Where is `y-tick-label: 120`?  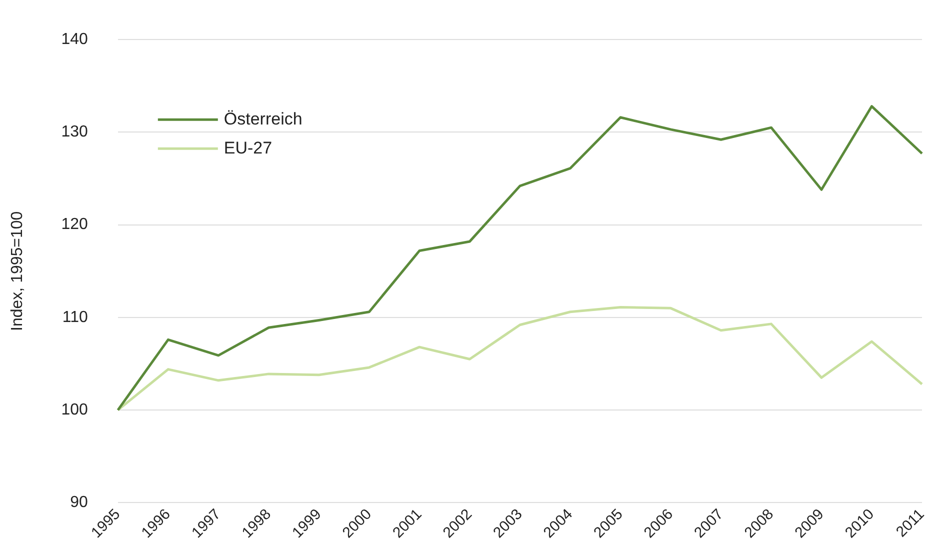 y-tick-label: 120 is located at coordinates (74, 225).